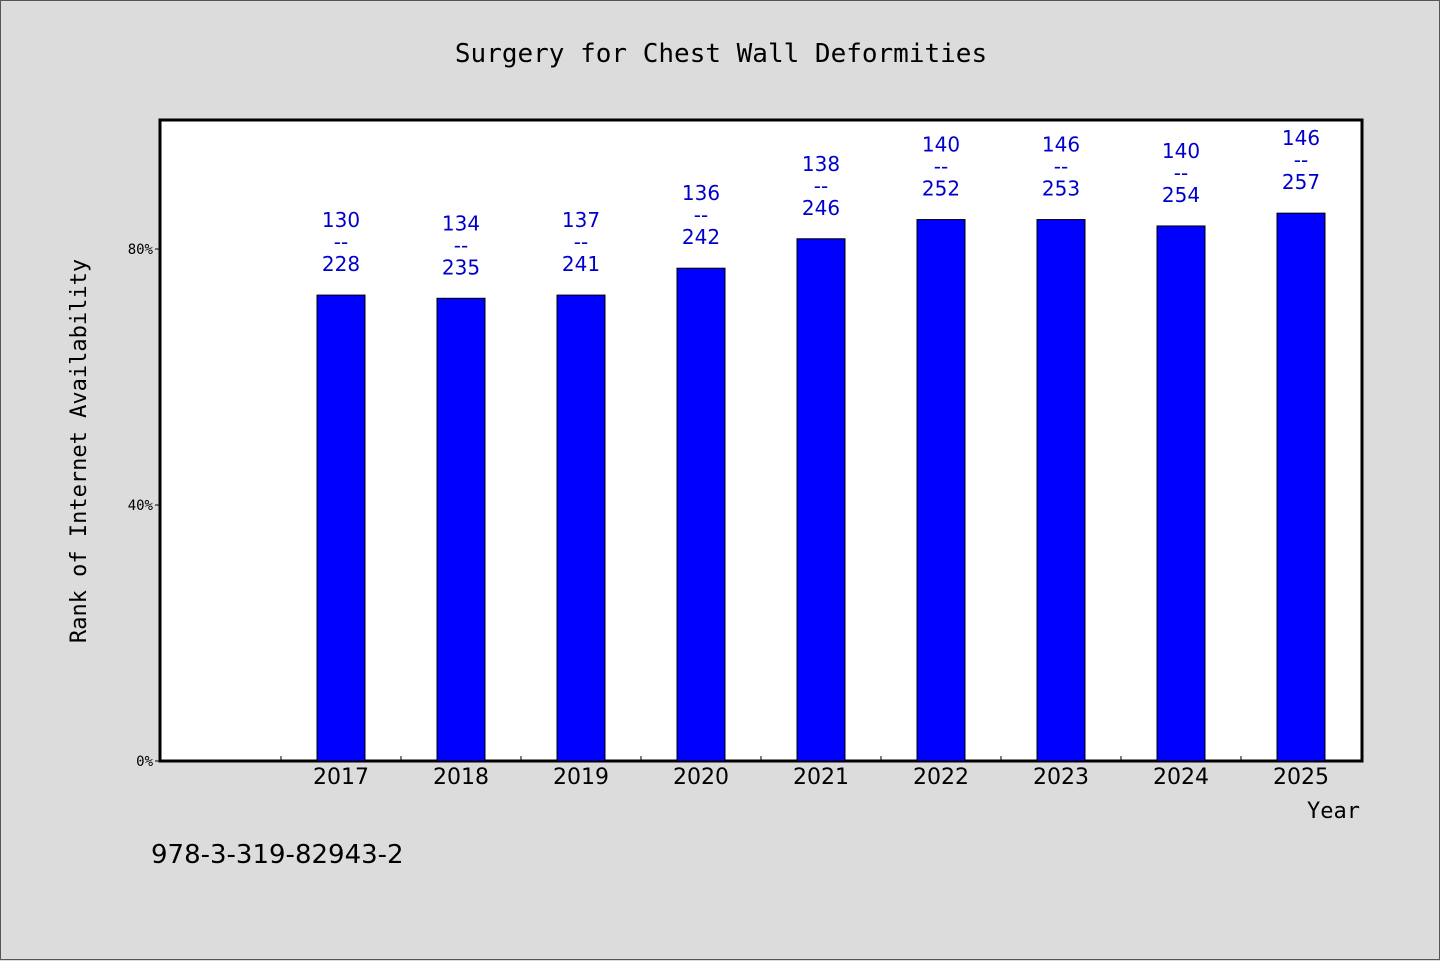 The image size is (1440, 961). I want to click on footer-code: 978-3-319-82943-2, so click(277, 855).